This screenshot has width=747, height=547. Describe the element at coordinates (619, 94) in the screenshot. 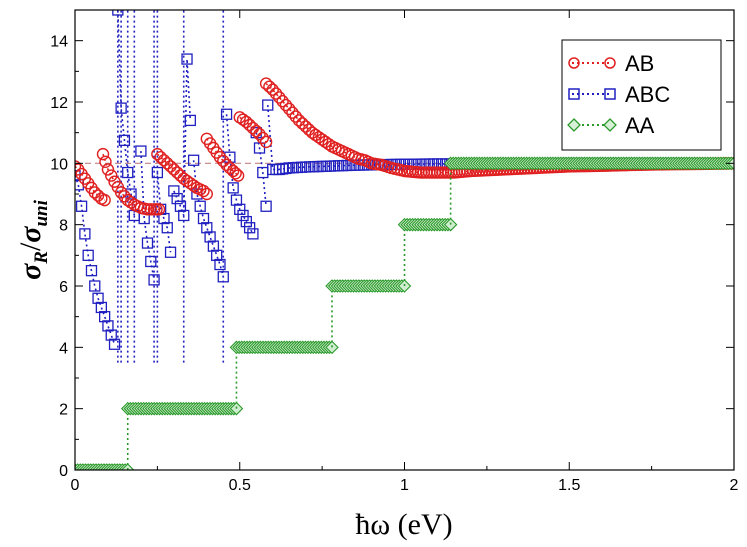

I see `legend-entry-abc: ABC` at that location.